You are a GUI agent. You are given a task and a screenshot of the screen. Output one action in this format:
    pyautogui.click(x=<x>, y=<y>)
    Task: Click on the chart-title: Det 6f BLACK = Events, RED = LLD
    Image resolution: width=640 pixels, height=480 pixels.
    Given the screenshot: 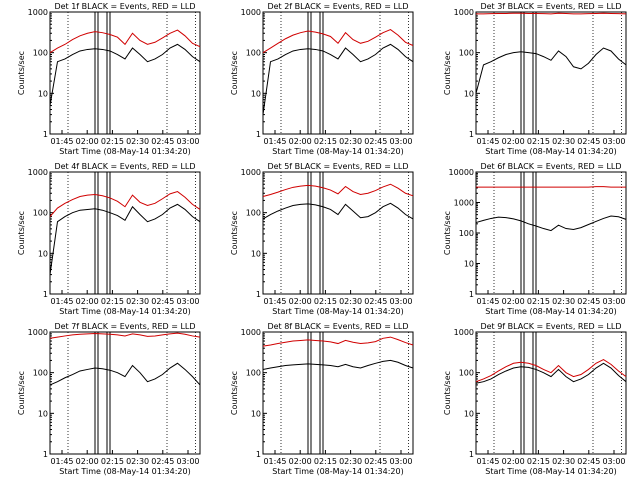 What is the action you would take?
    pyautogui.click(x=550, y=166)
    